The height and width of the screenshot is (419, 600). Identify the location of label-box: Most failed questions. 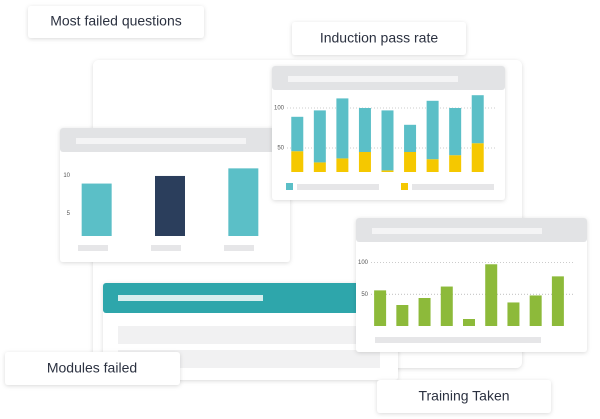
(116, 22).